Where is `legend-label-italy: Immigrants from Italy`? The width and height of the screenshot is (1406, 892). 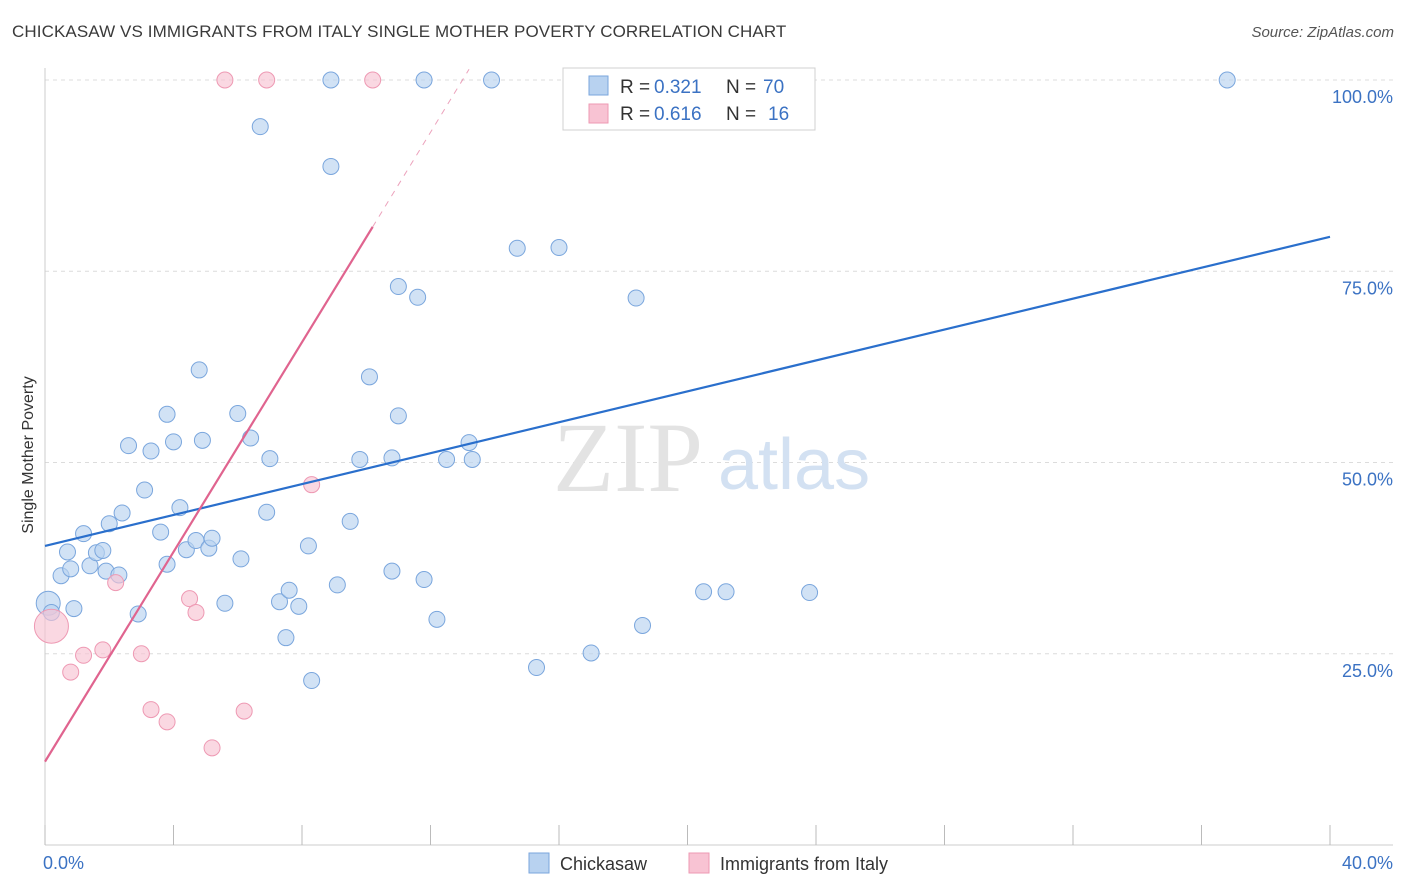 legend-label-italy: Immigrants from Italy is located at coordinates (804, 864).